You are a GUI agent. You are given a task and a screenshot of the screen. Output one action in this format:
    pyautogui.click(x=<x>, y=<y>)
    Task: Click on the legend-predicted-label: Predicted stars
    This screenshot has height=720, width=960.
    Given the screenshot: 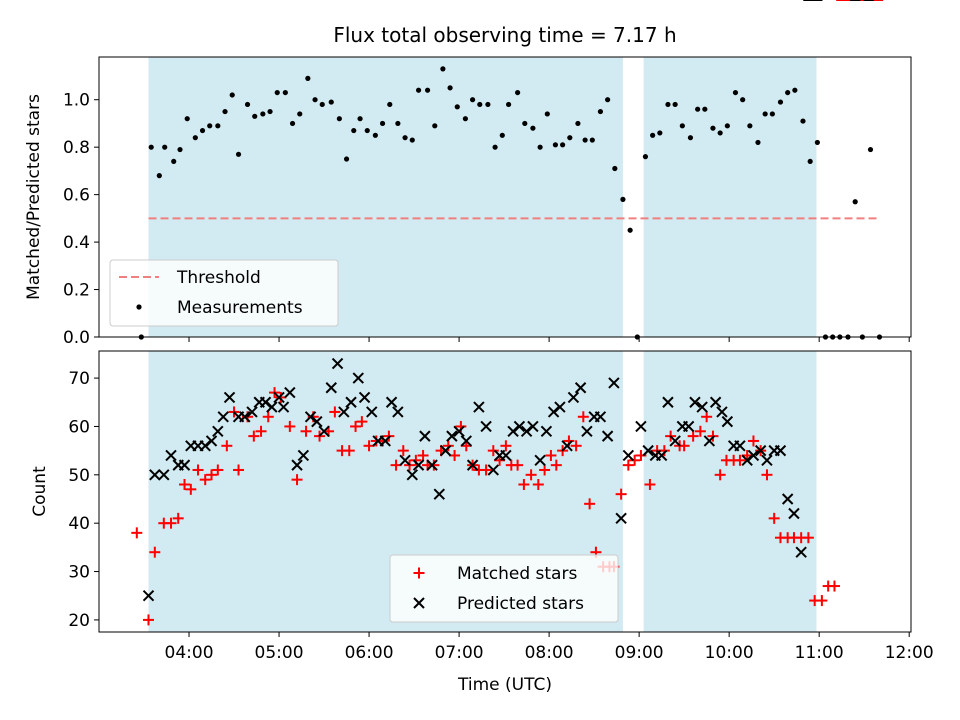 What is the action you would take?
    pyautogui.click(x=520, y=604)
    